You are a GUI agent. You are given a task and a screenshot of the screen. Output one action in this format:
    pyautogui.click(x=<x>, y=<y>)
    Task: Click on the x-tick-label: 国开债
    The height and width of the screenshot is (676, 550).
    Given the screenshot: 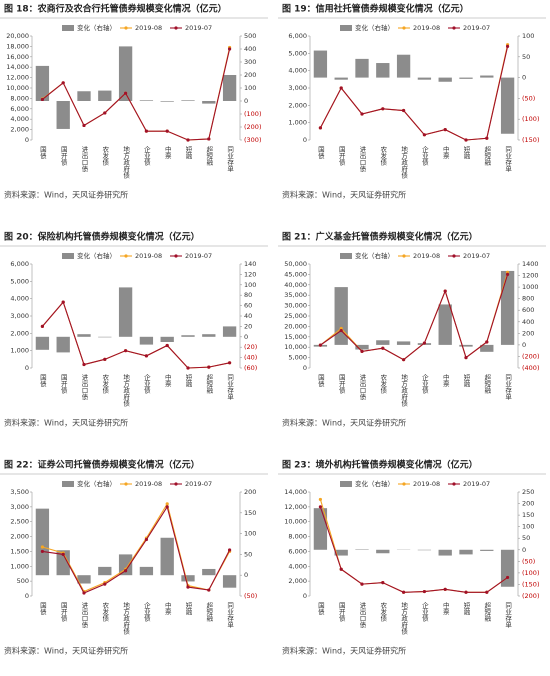 What is the action you would take?
    pyautogui.click(x=63, y=612)
    